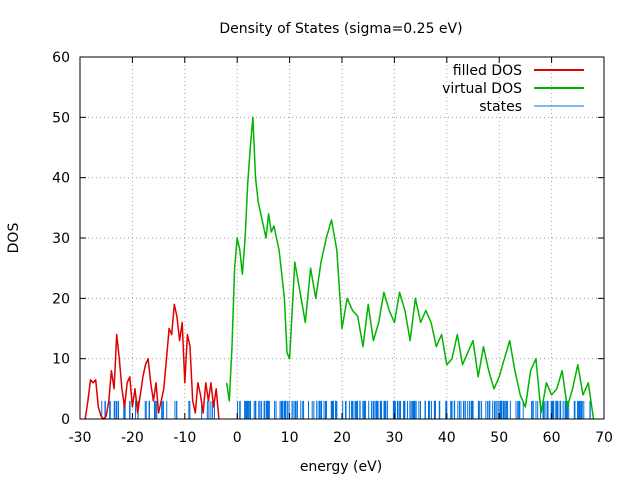 This screenshot has height=480, width=640. What do you see at coordinates (499, 438) in the screenshot?
I see `x-tick-label: 50` at bounding box center [499, 438].